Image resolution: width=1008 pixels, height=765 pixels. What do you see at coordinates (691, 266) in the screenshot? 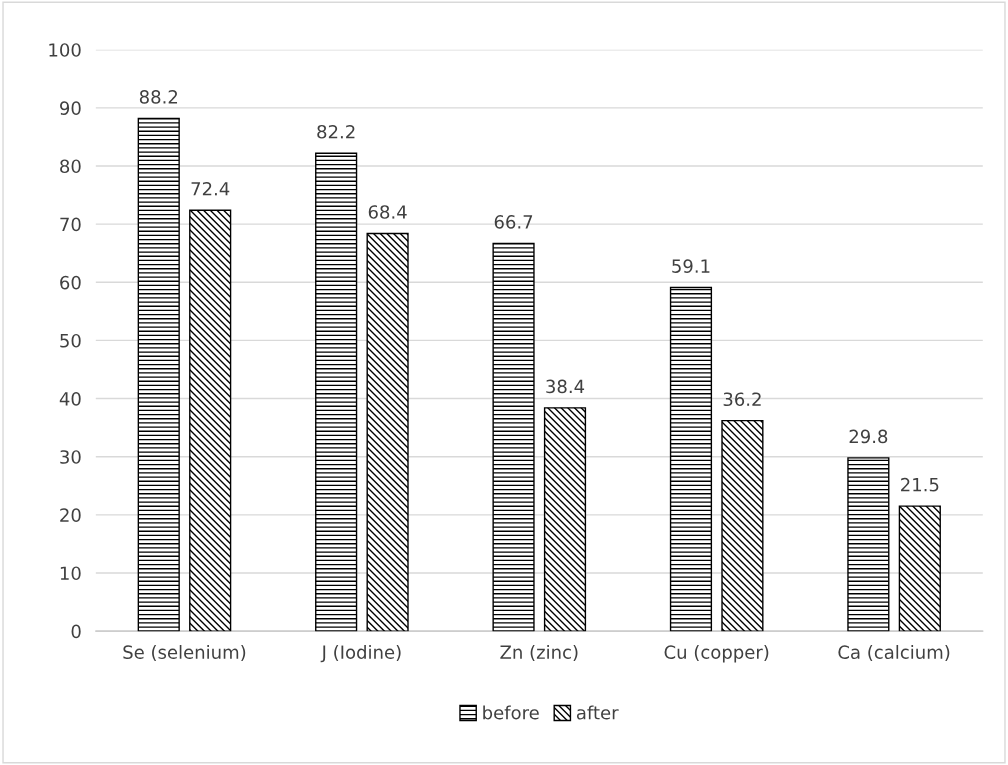
I see `data-label: 59.1` at bounding box center [691, 266].